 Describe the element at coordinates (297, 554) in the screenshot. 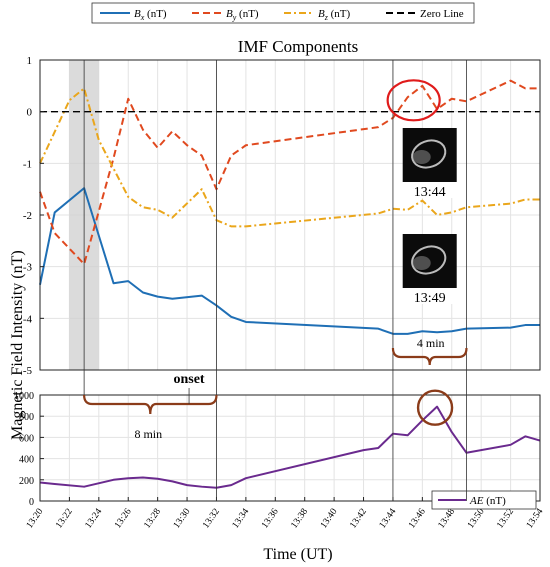

I see `x-axis-label: Time (UT)` at that location.